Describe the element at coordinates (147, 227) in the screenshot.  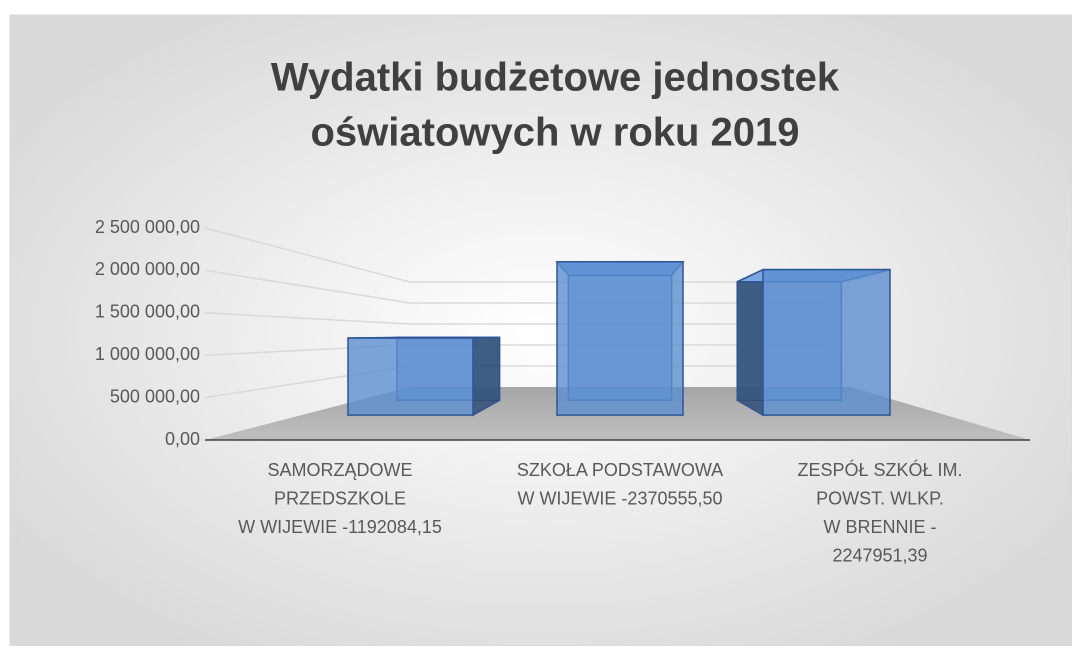
I see `y-tick-label: 2 500 000,00` at that location.